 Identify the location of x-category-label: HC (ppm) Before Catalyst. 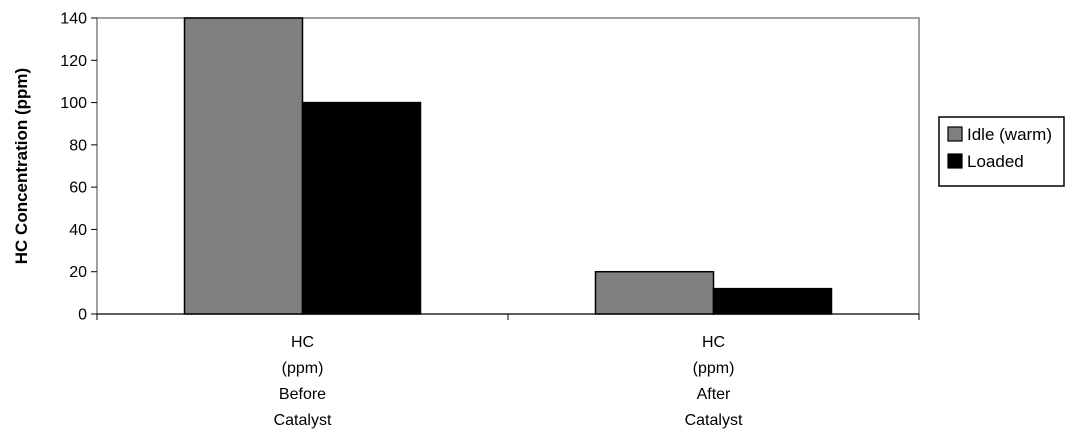
(303, 381).